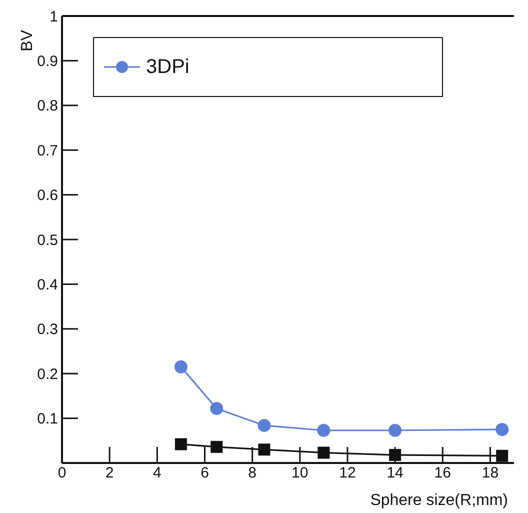 The image size is (528, 513). Describe the element at coordinates (442, 473) in the screenshot. I see `x-tick-label: 16` at that location.